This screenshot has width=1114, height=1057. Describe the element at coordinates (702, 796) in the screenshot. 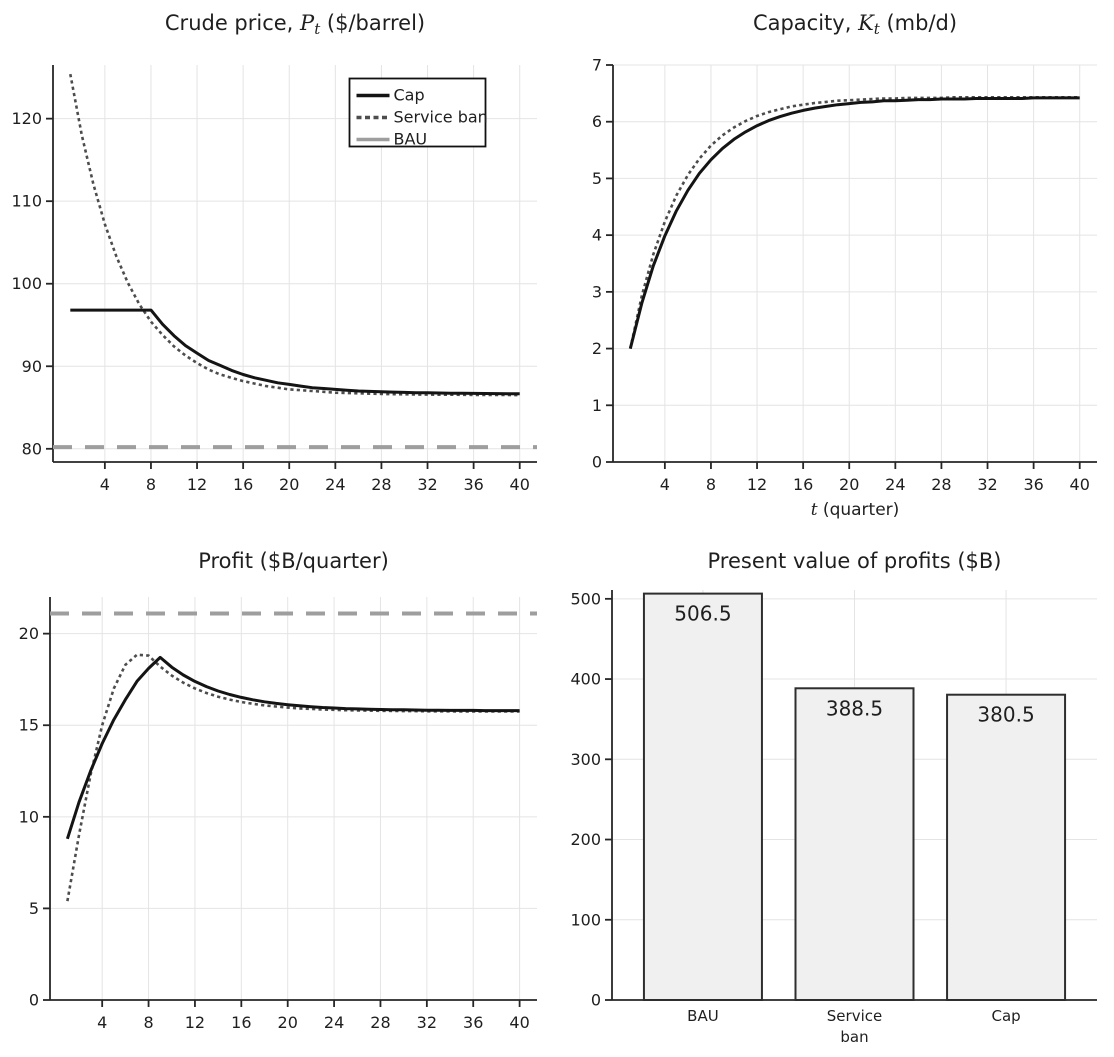

I see `bar-bau` at that location.